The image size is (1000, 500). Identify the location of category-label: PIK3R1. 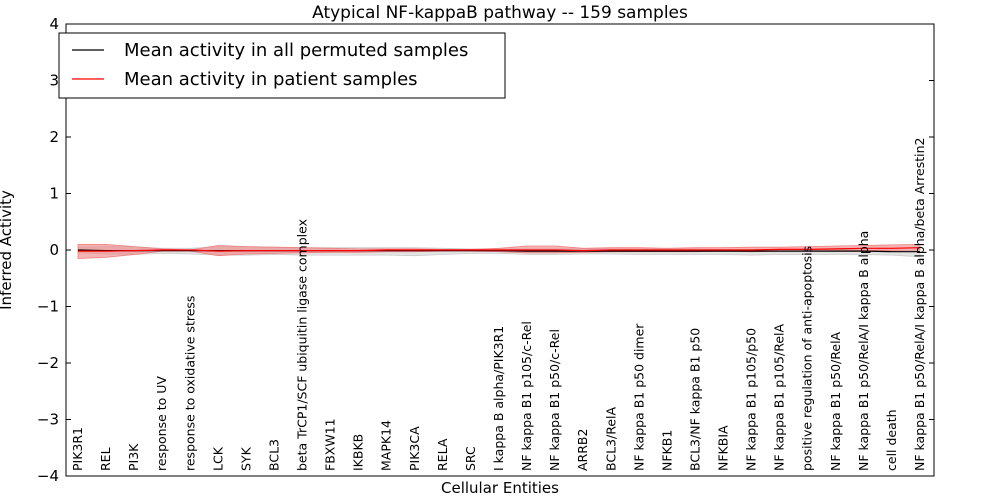
(77, 449).